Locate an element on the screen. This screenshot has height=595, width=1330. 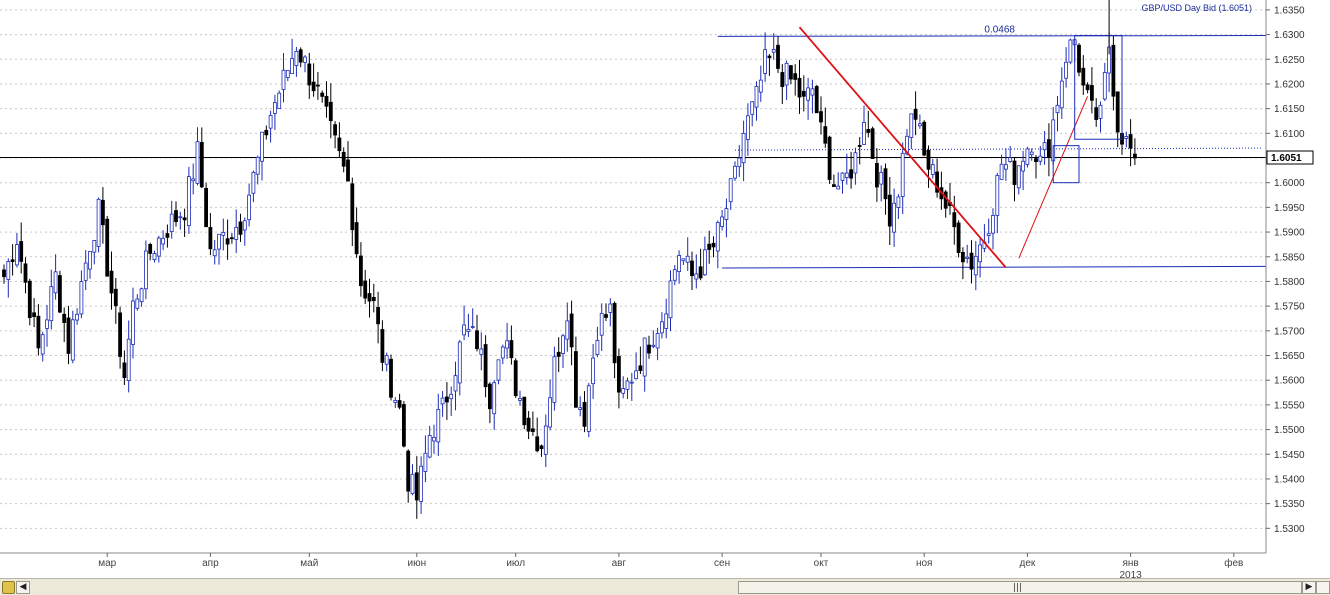
scroll-end-icon is located at coordinates (1323, 587).